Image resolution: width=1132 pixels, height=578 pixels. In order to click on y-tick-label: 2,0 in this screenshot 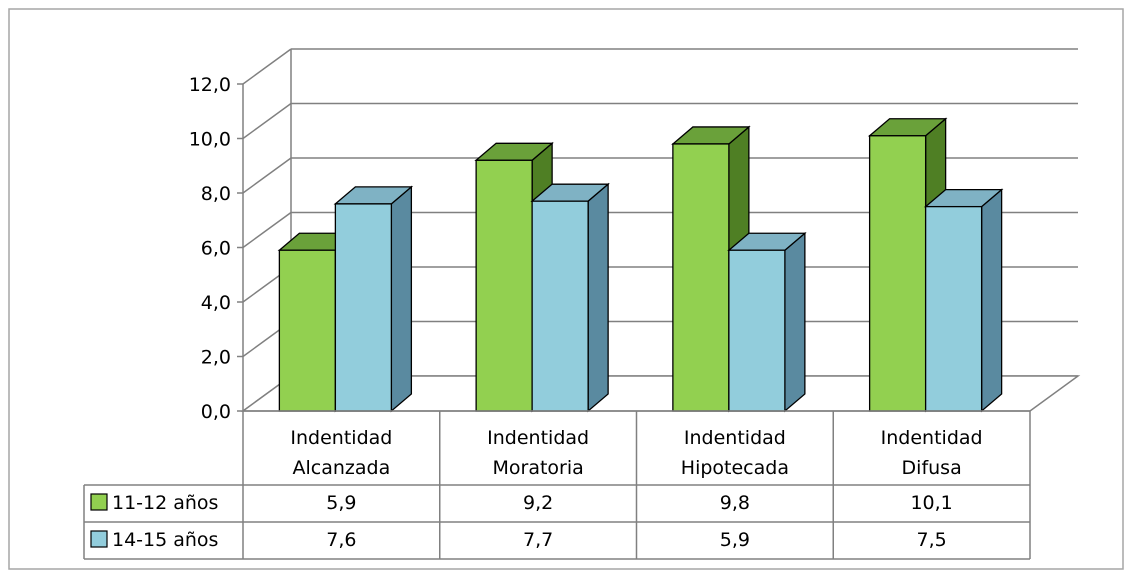, I will do `click(216, 358)`.